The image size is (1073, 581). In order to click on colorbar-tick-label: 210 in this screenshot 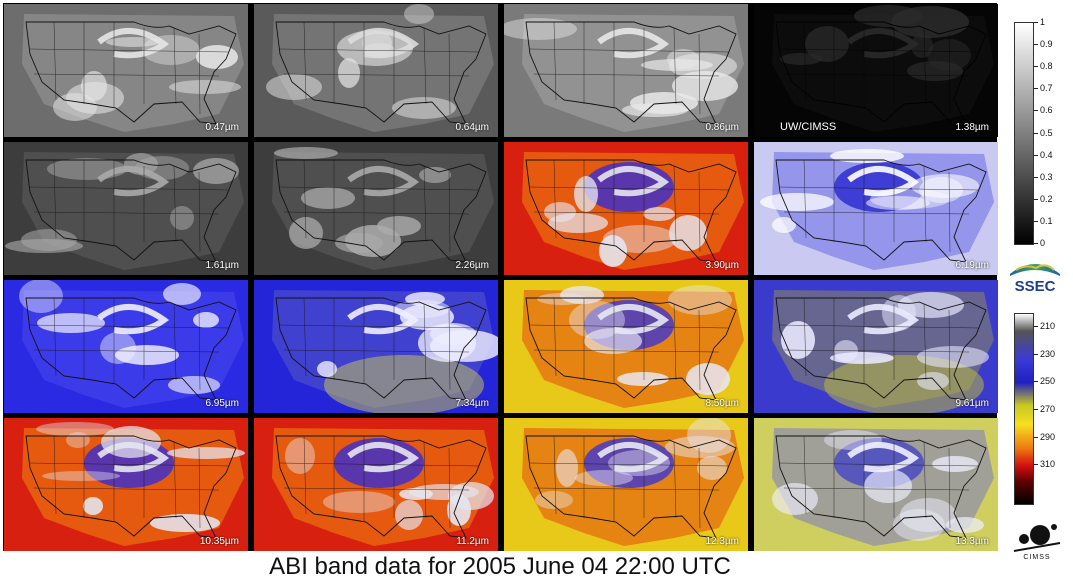, I will do `click(1048, 326)`.